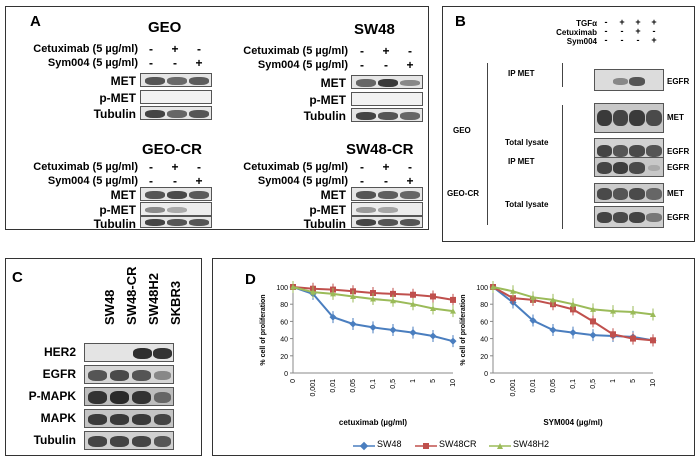  Describe the element at coordinates (175, 181) in the screenshot. I see `geo-cr-sign: -` at that location.